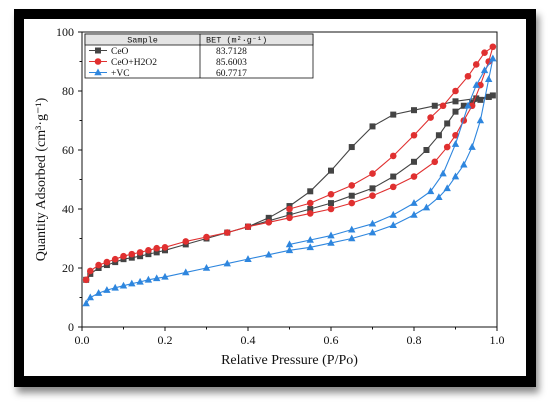 The width and height of the screenshot is (557, 419). Describe the element at coordinates (68, 150) in the screenshot. I see `y-tick-label: 60` at that location.